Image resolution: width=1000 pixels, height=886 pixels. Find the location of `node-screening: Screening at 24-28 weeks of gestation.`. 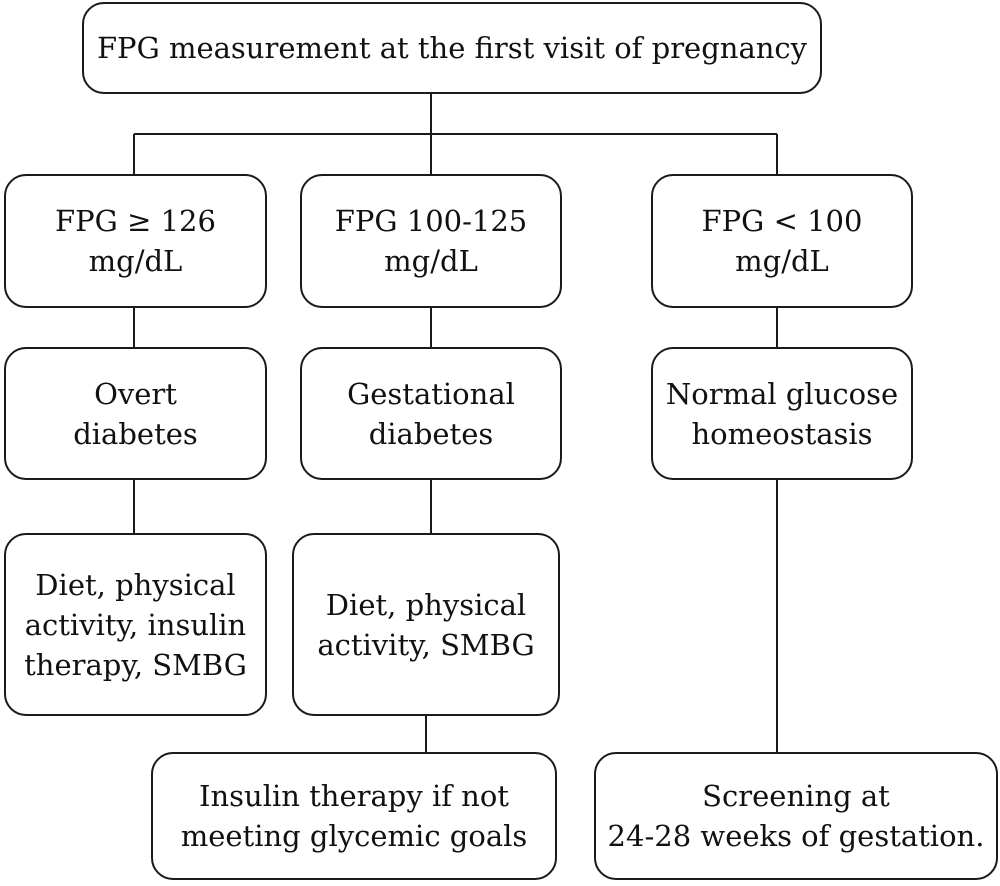

node-screening: Screening at 24-28 weeks of gestation. is located at coordinates (796, 816).